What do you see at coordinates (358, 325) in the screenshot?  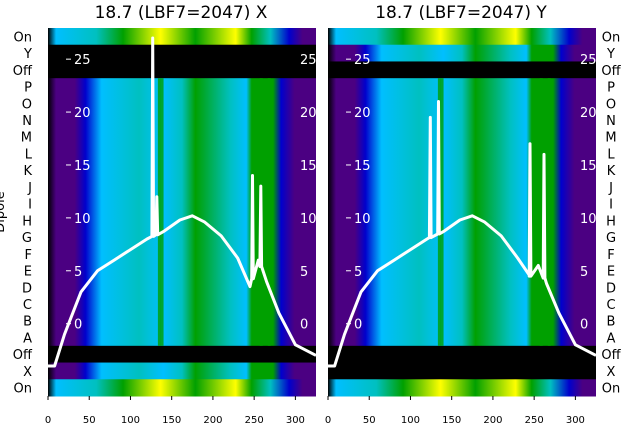 I see `overlay-tick-label-5: 0` at bounding box center [358, 325].